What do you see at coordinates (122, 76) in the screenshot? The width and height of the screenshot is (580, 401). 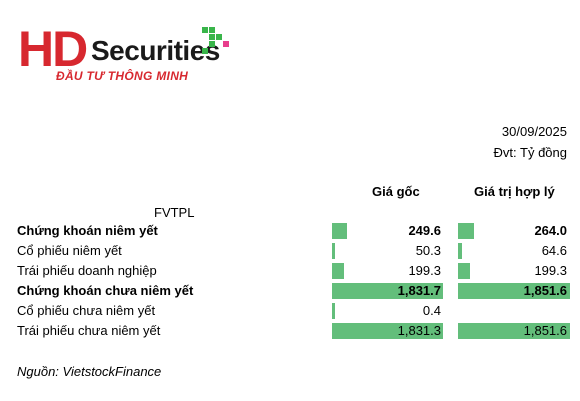 I see `logo-tagline: ĐẦU TƯ THÔNG MINH` at bounding box center [122, 76].